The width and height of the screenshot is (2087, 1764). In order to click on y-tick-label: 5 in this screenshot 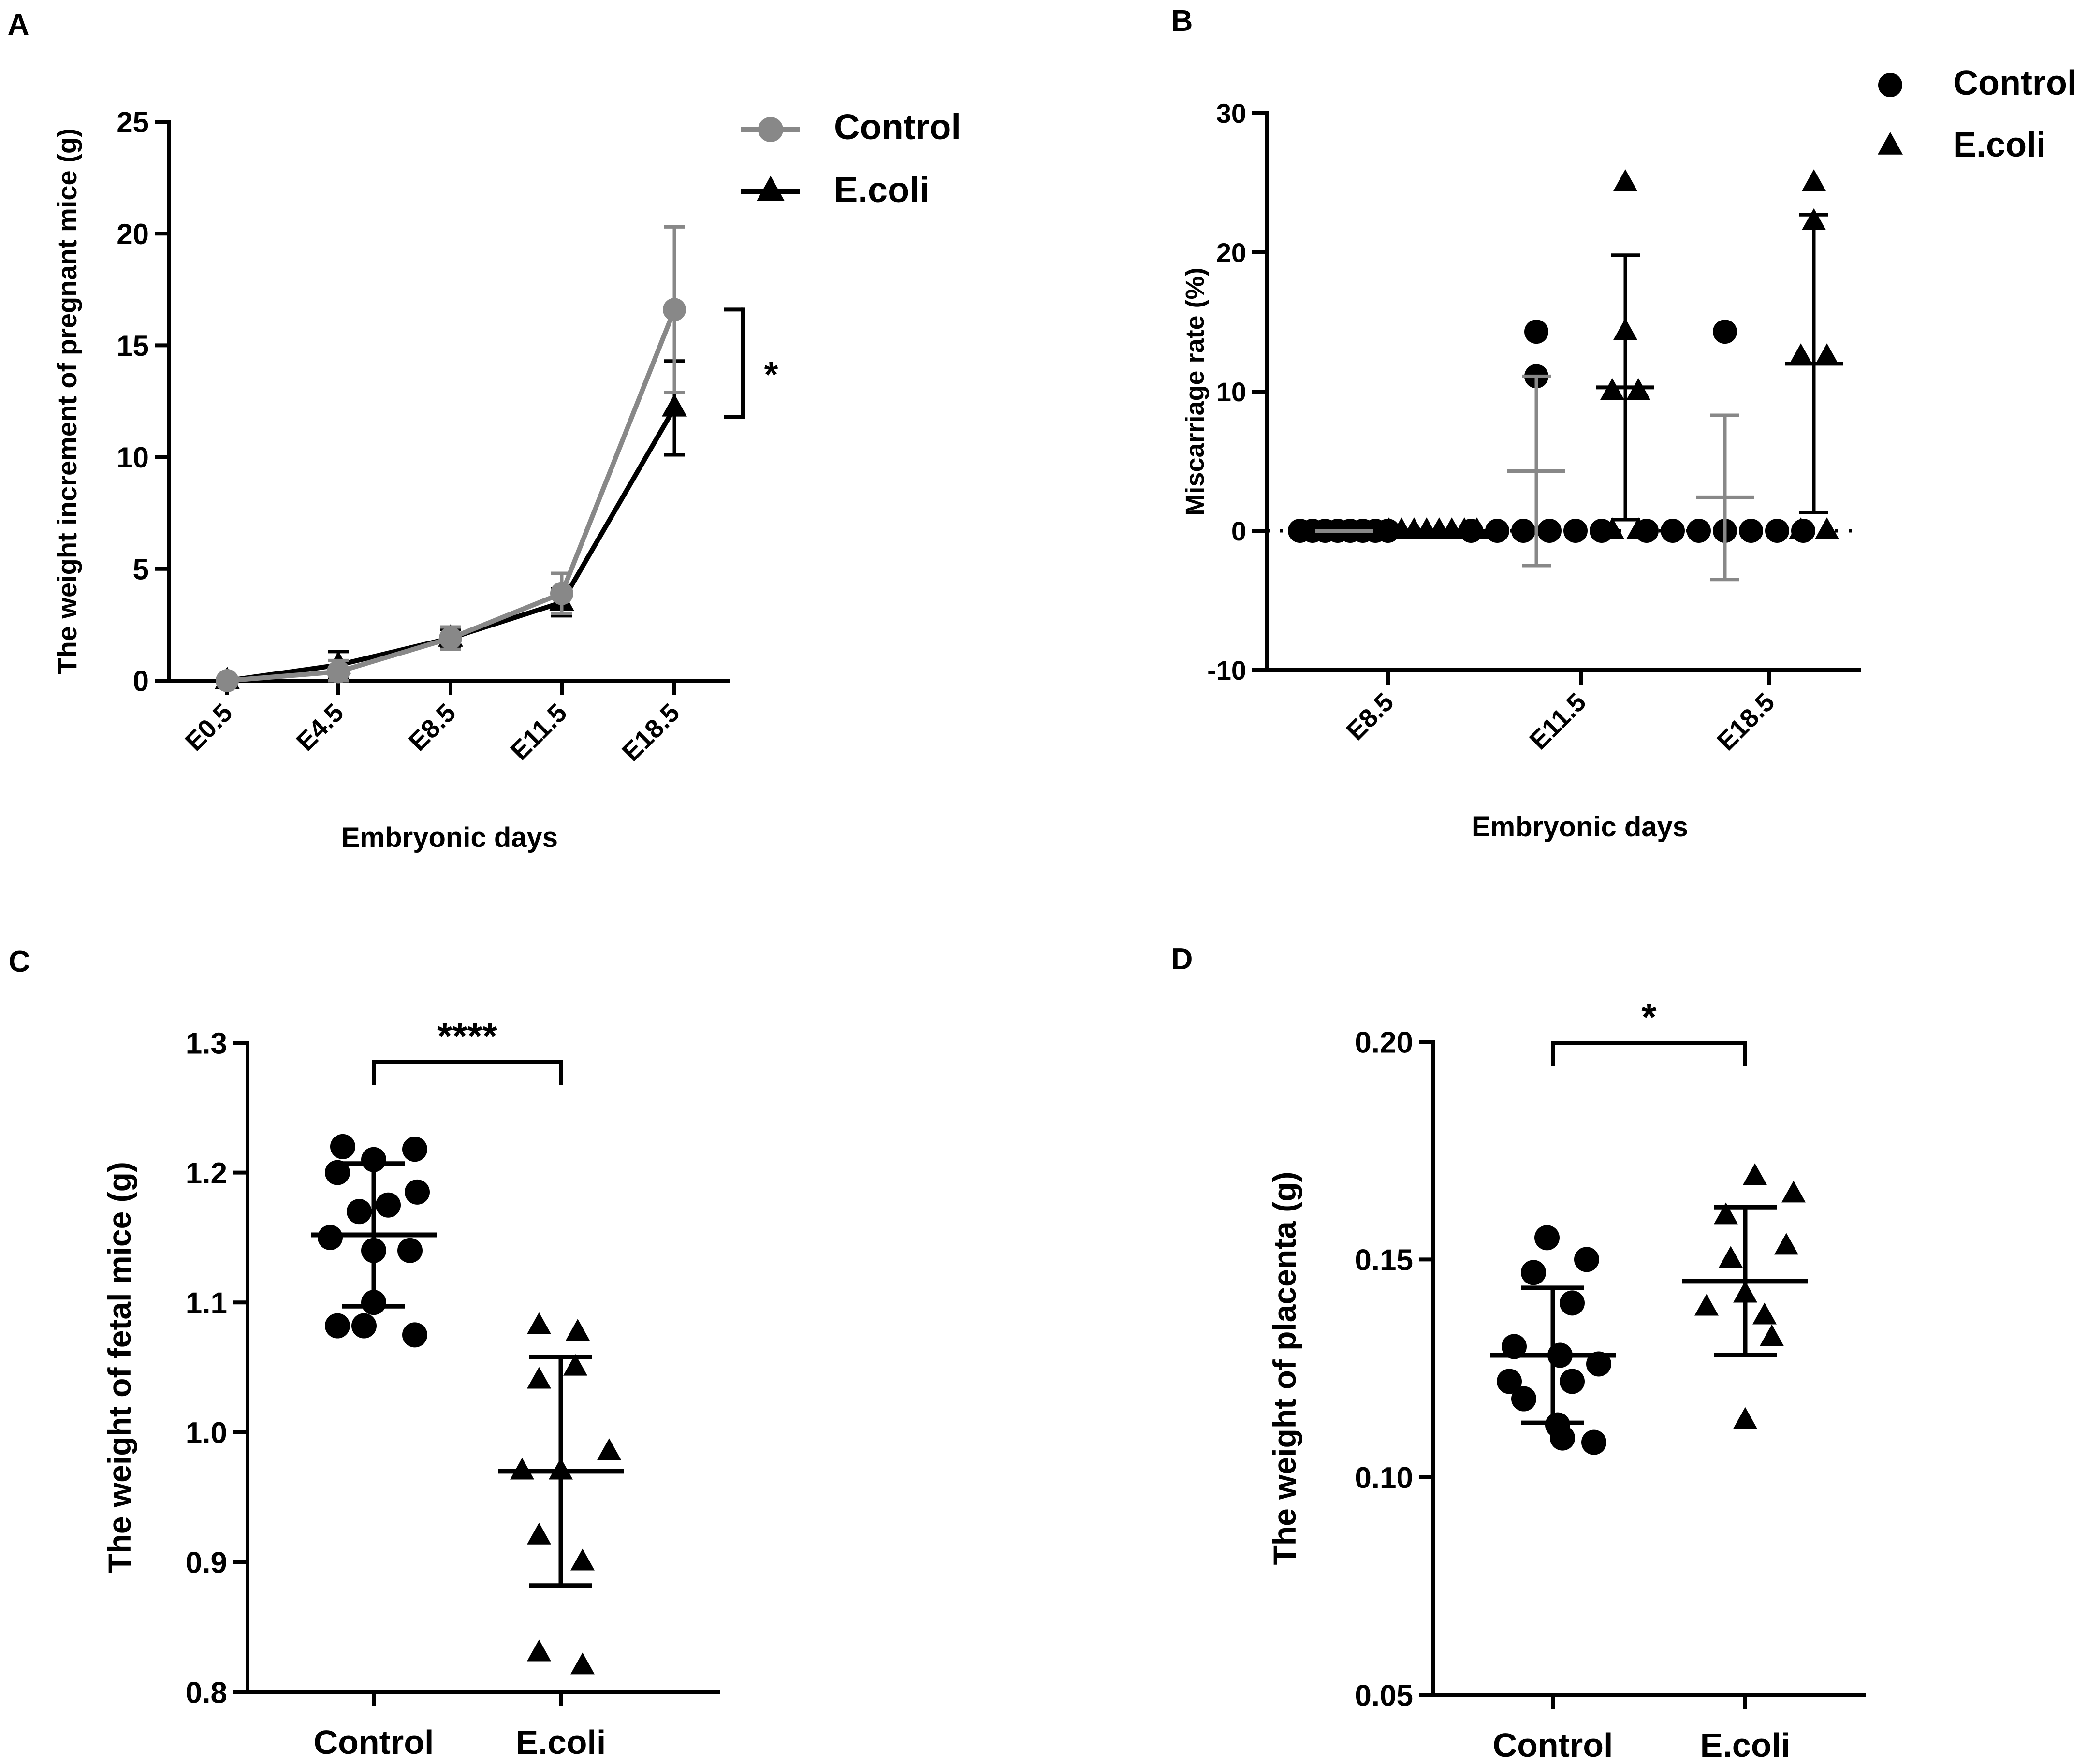, I will do `click(141, 569)`.